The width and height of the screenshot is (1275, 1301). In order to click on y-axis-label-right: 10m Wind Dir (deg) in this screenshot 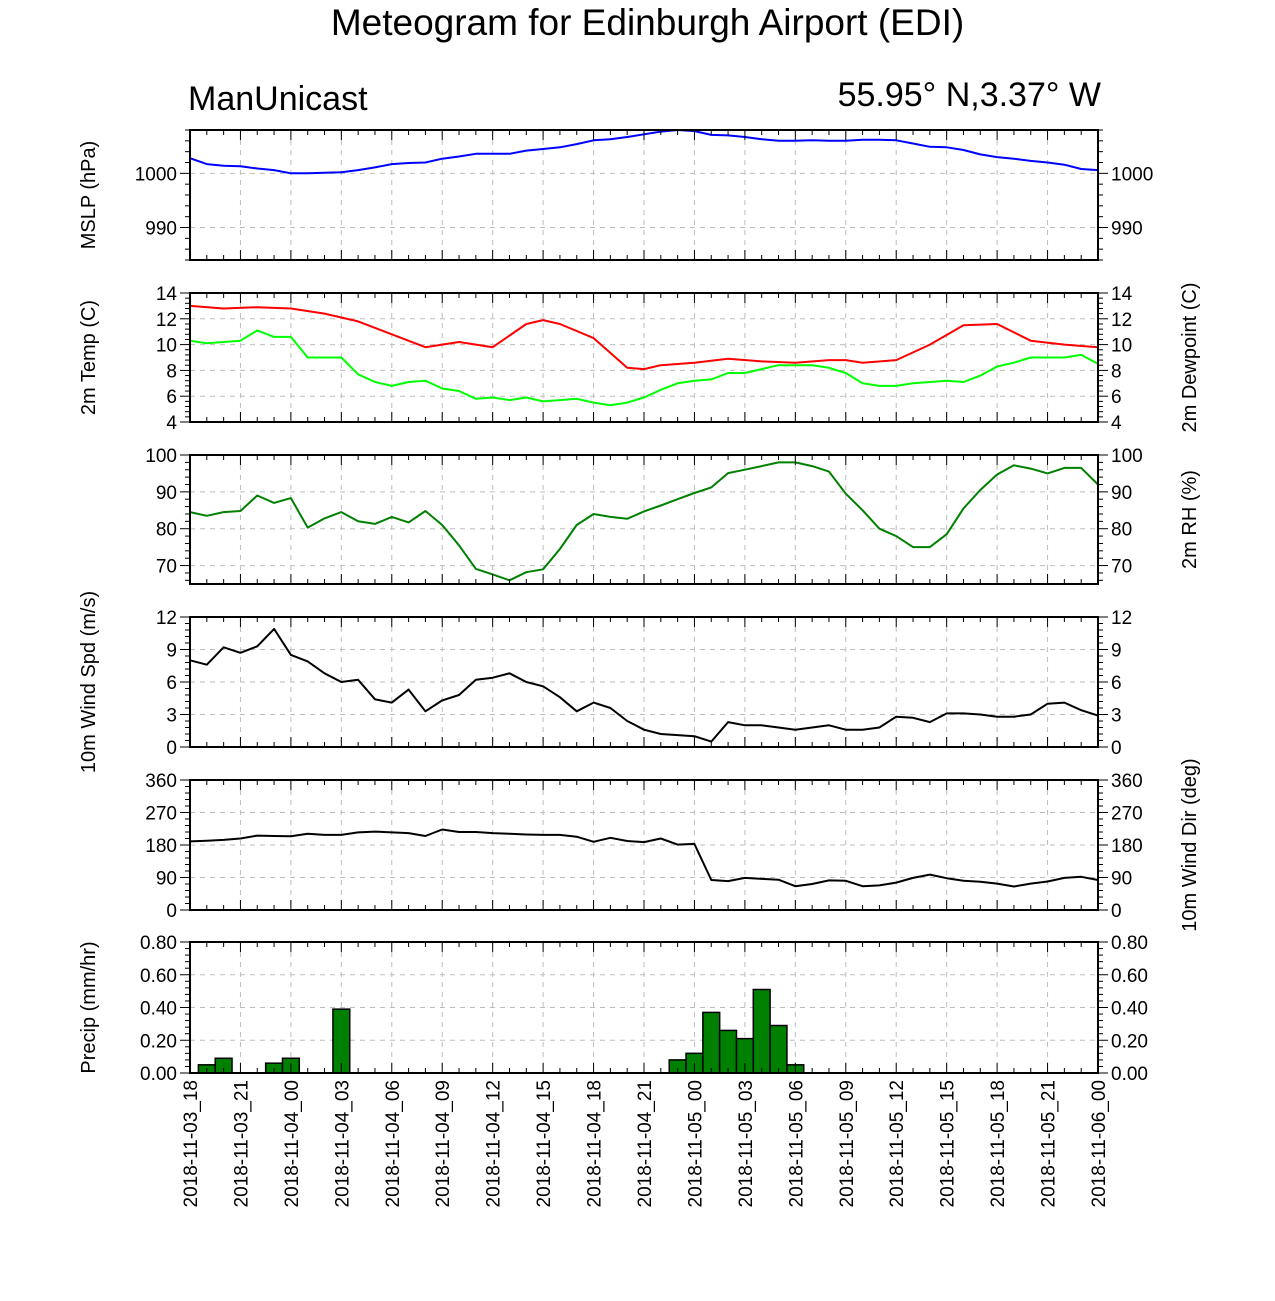, I will do `click(1190, 844)`.